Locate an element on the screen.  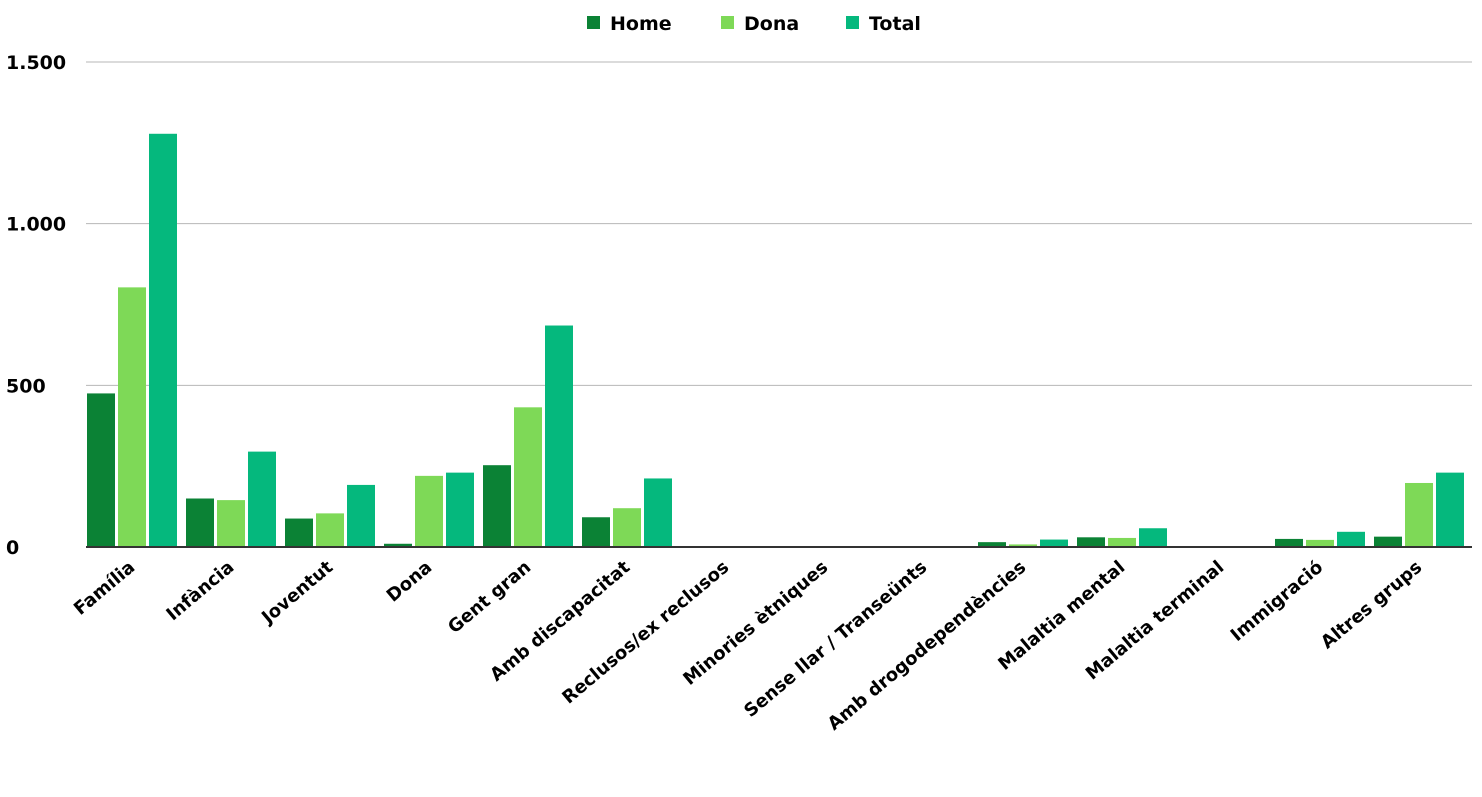
legend-item-dona: Dona is located at coordinates (760, 24).